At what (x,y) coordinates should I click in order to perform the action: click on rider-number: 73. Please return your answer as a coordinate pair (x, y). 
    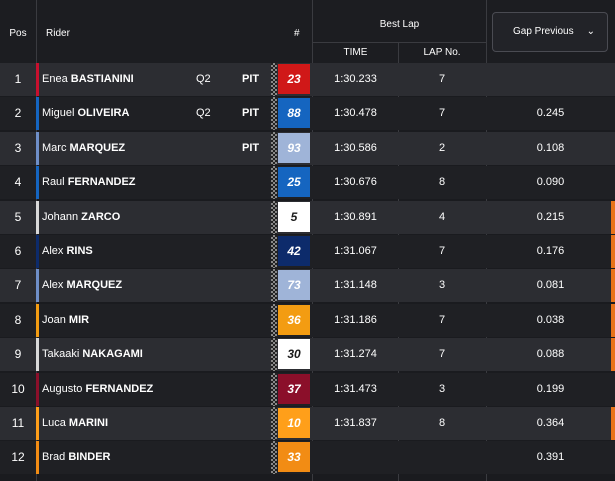
    Looking at the image, I should click on (294, 285).